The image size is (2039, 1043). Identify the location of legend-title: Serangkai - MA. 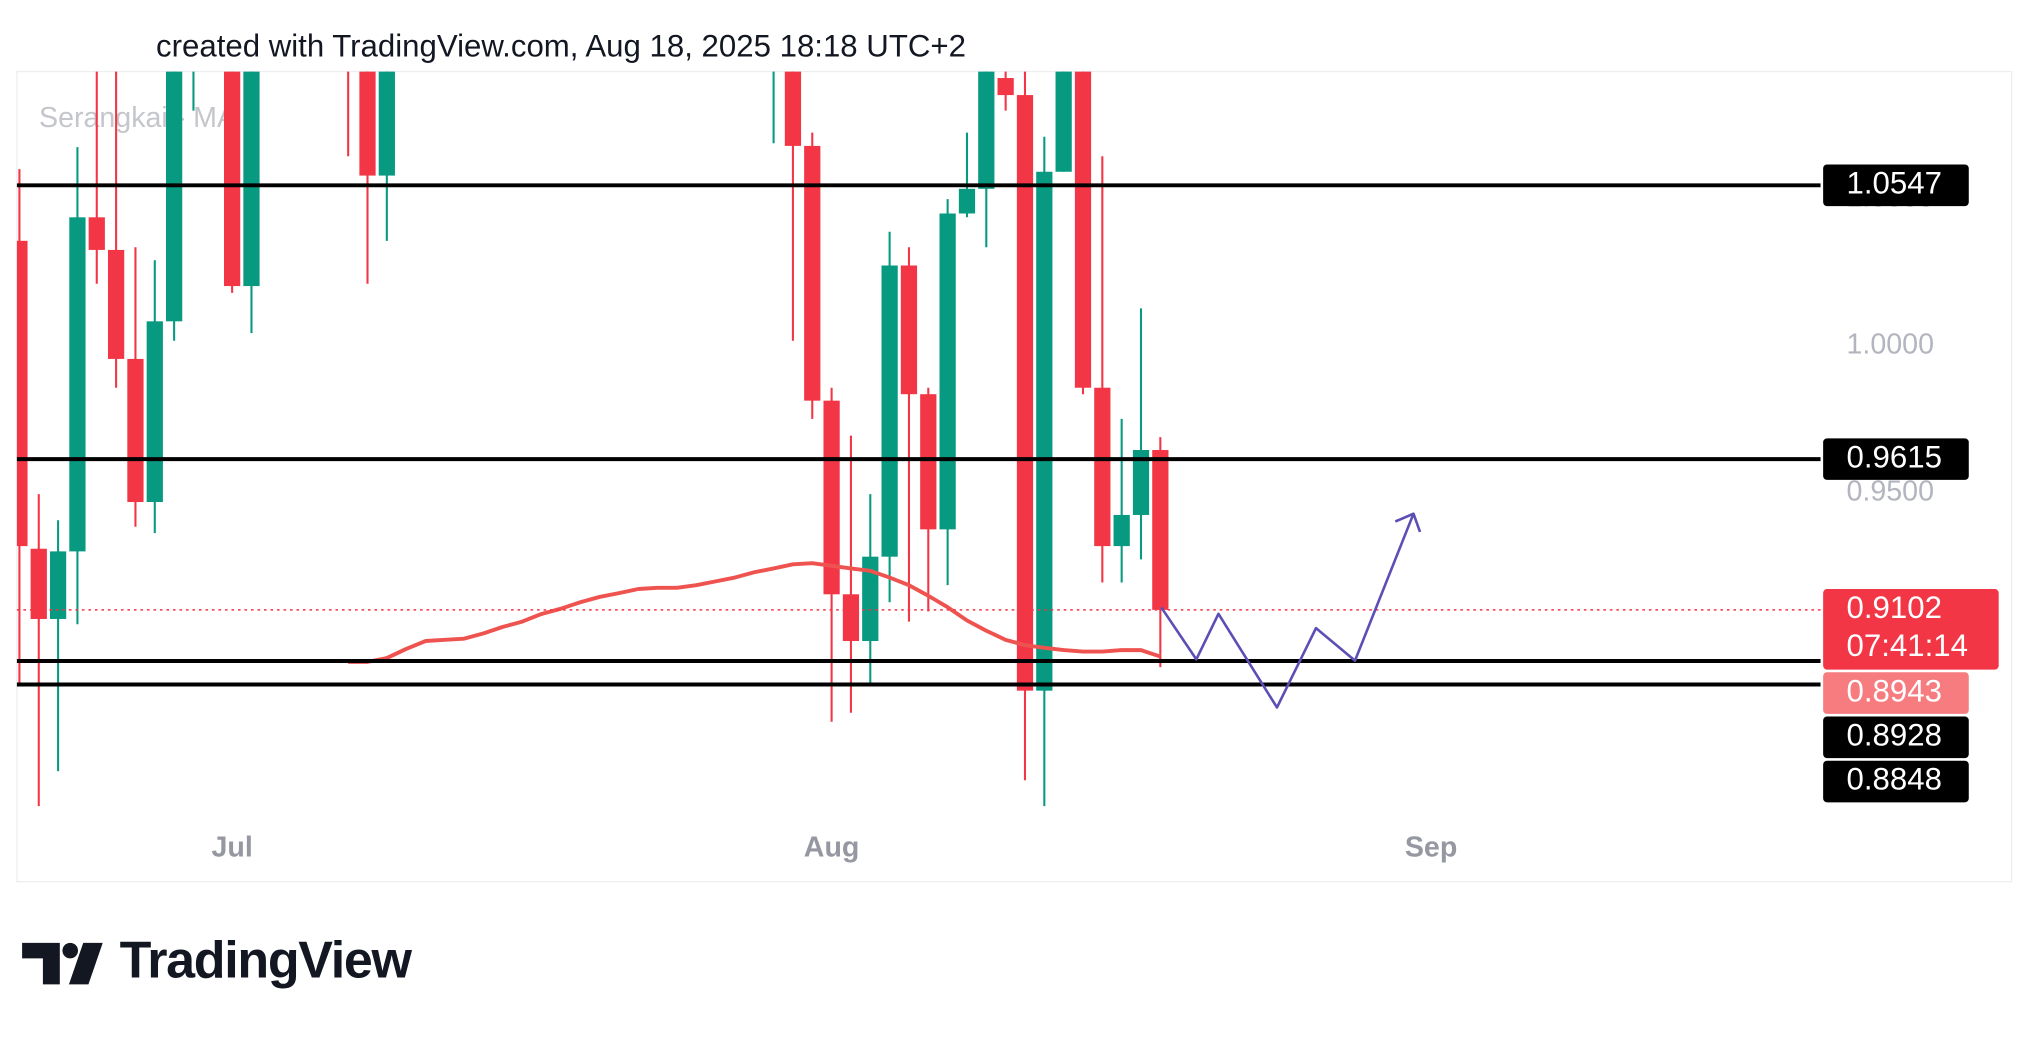
(138, 118).